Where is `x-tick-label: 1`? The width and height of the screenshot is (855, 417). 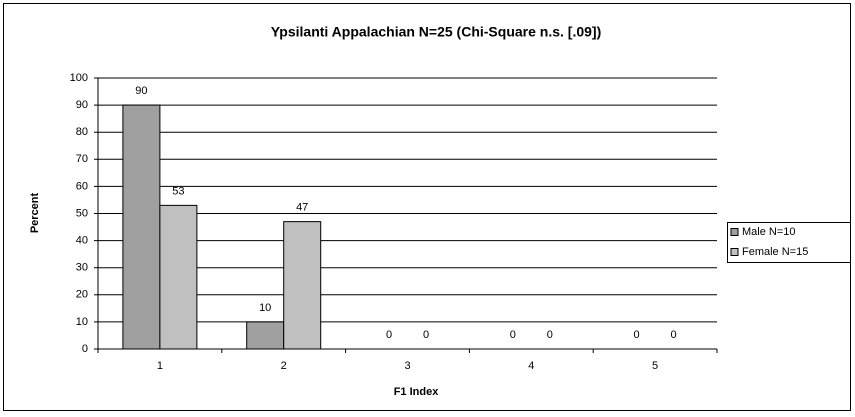 x-tick-label: 1 is located at coordinates (160, 366).